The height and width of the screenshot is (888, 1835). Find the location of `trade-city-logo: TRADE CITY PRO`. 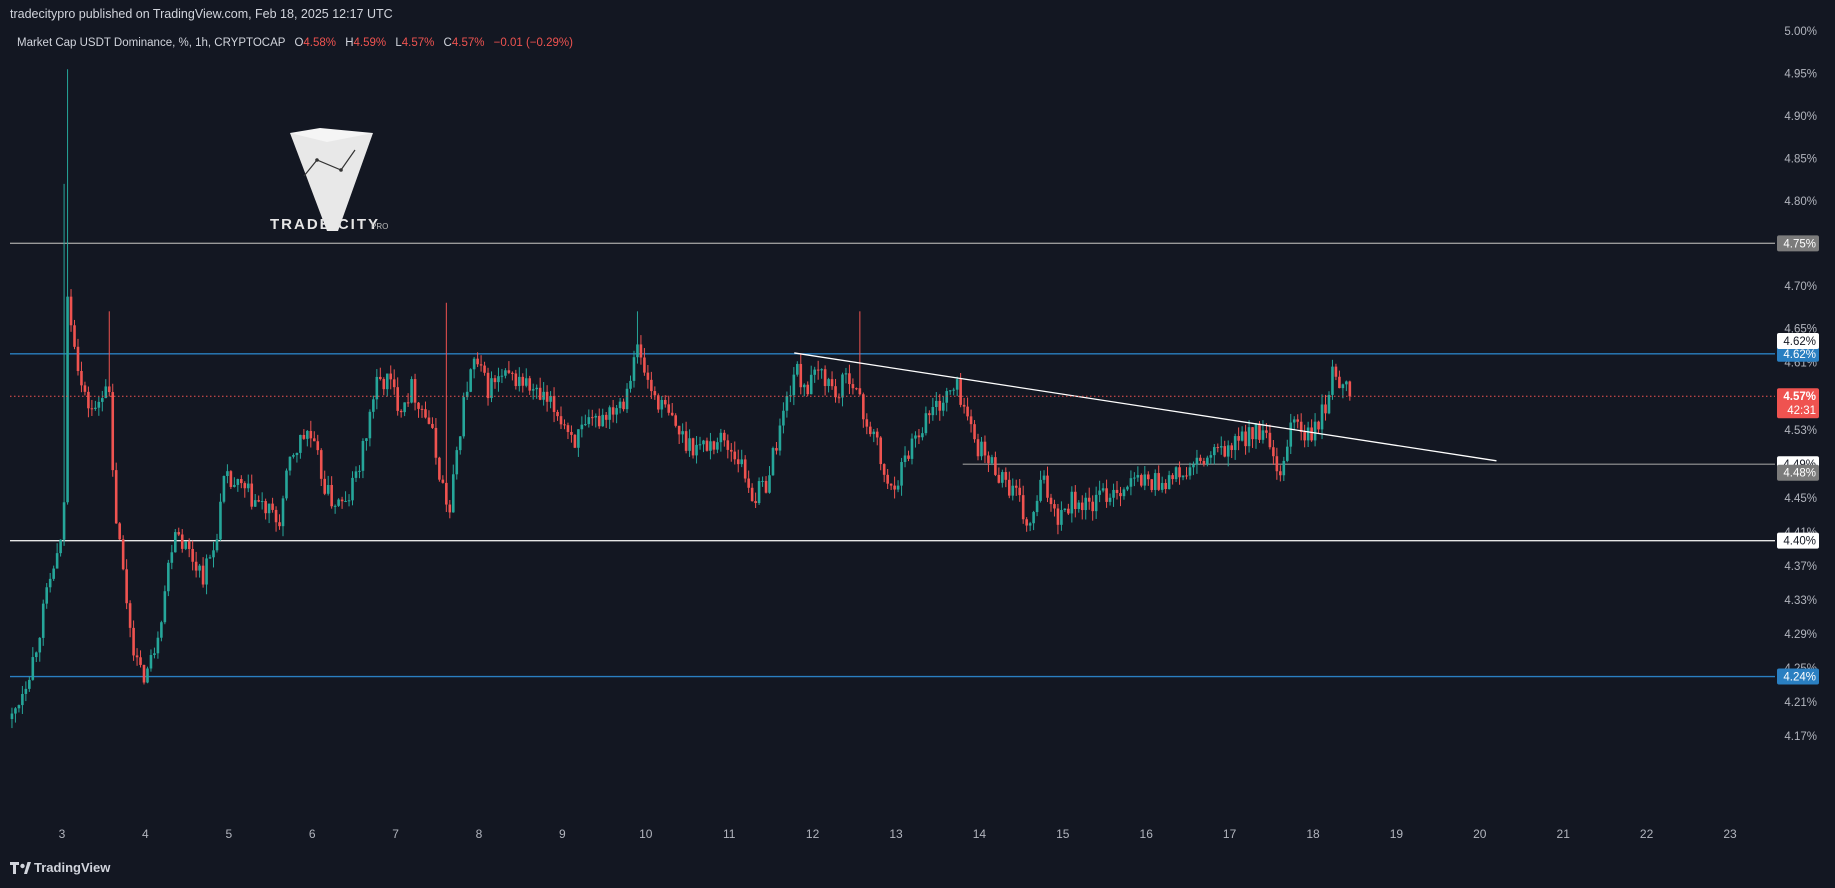

trade-city-logo: TRADE CITY PRO is located at coordinates (329, 180).